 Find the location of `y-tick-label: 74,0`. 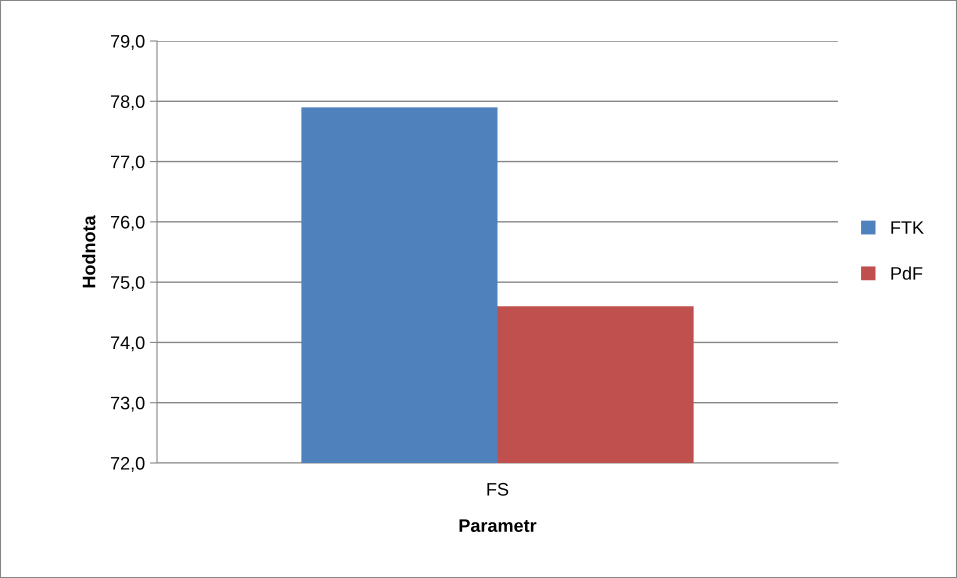

y-tick-label: 74,0 is located at coordinates (127, 344).